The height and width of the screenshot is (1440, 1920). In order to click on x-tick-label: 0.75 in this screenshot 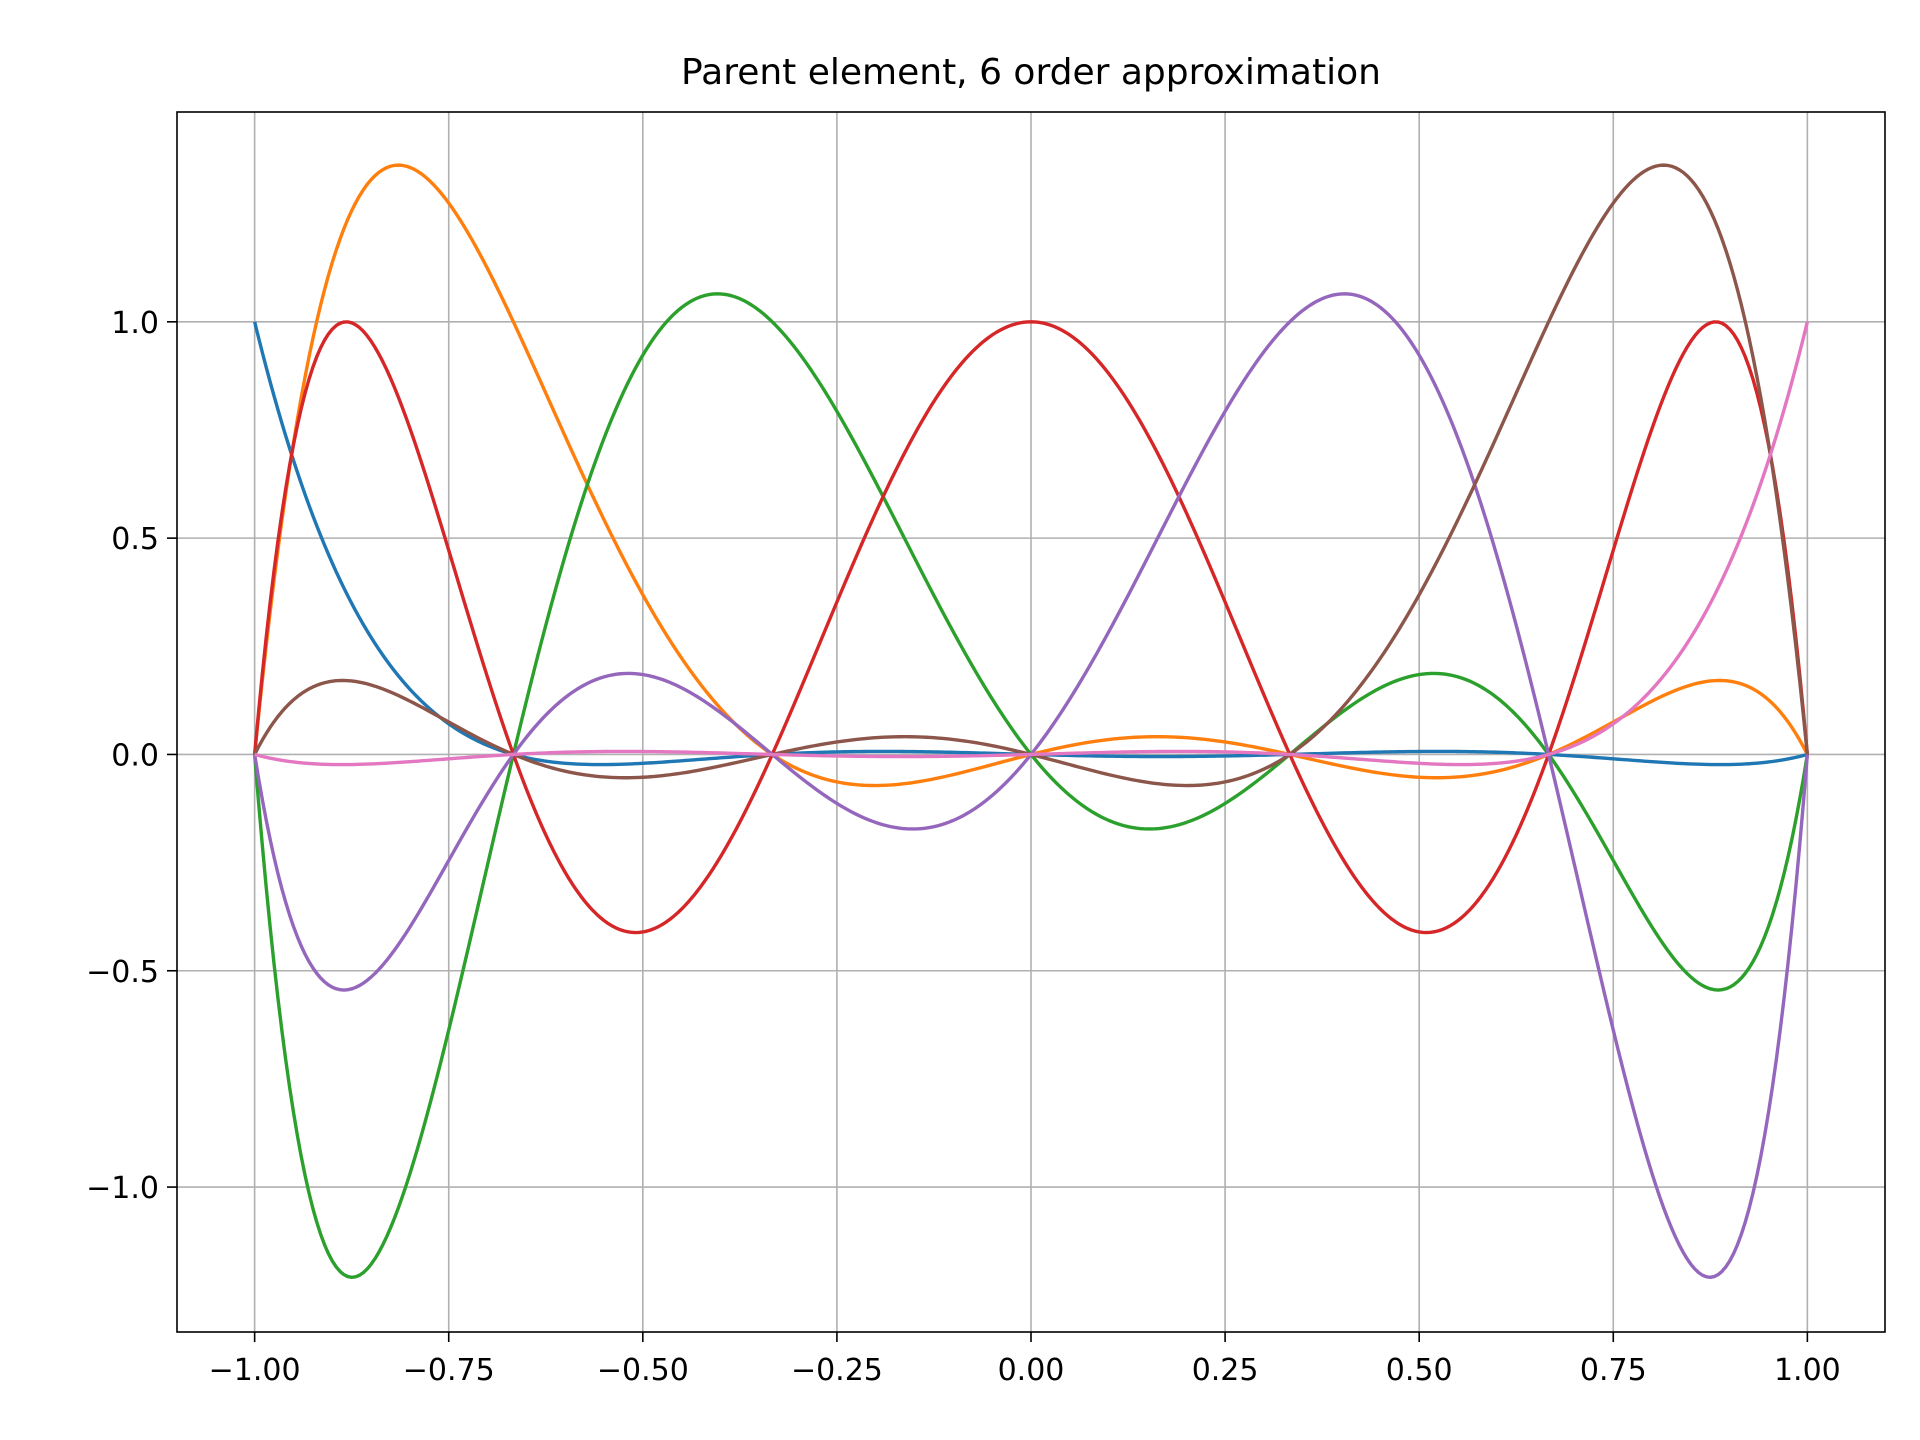, I will do `click(1613, 1370)`.